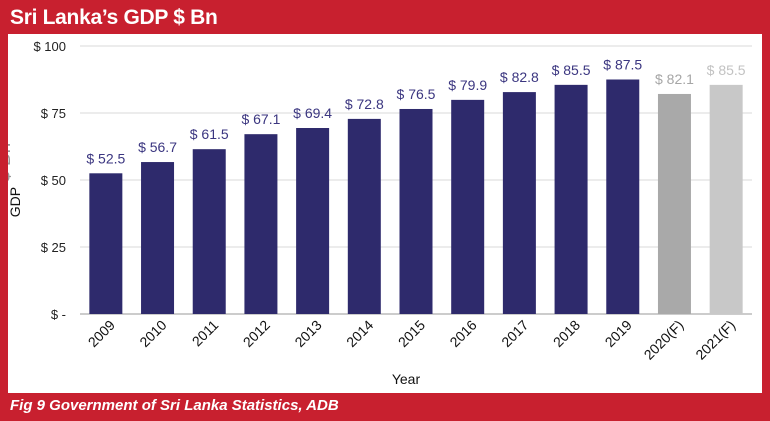  I want to click on x-tick-label: 2020(F), so click(664, 340).